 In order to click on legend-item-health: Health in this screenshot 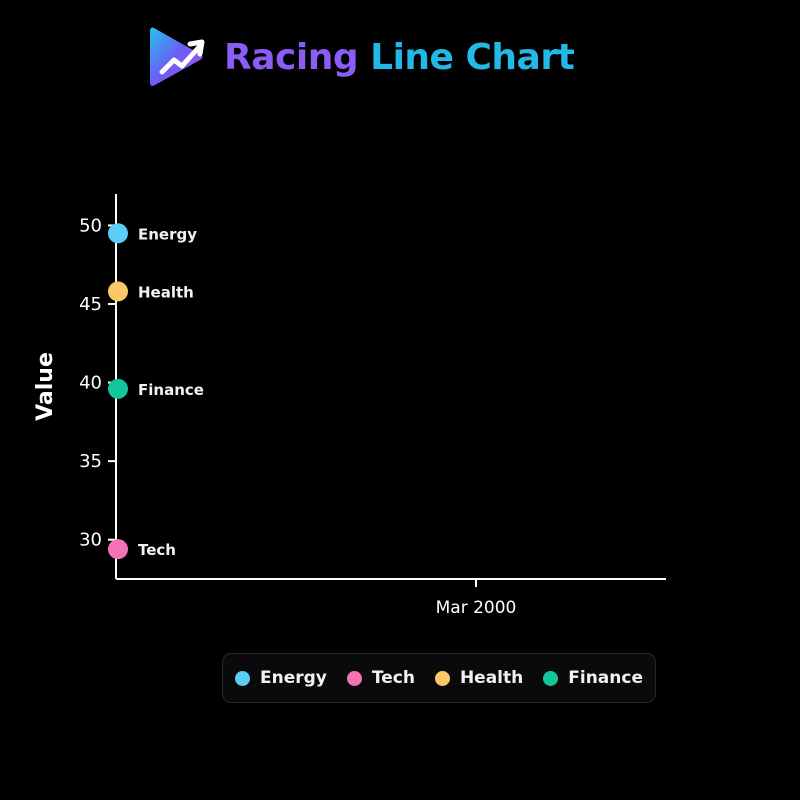, I will do `click(479, 678)`.